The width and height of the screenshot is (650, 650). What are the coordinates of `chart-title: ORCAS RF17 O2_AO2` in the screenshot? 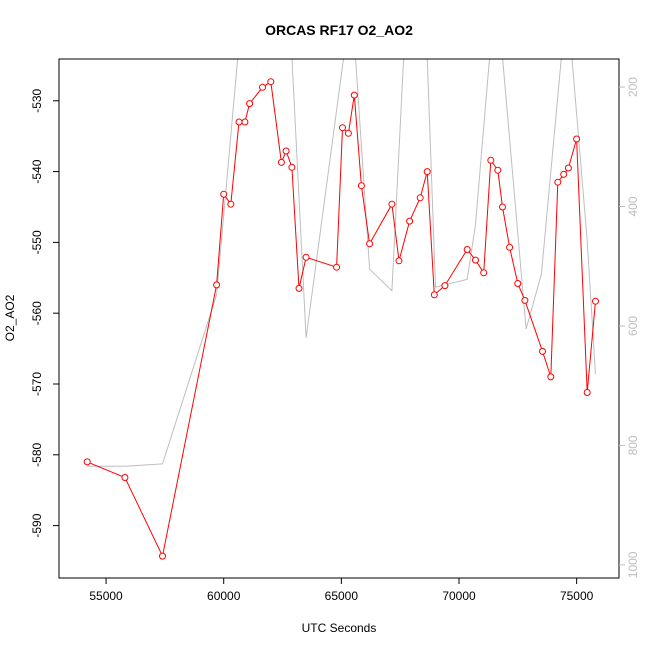 It's located at (339, 30).